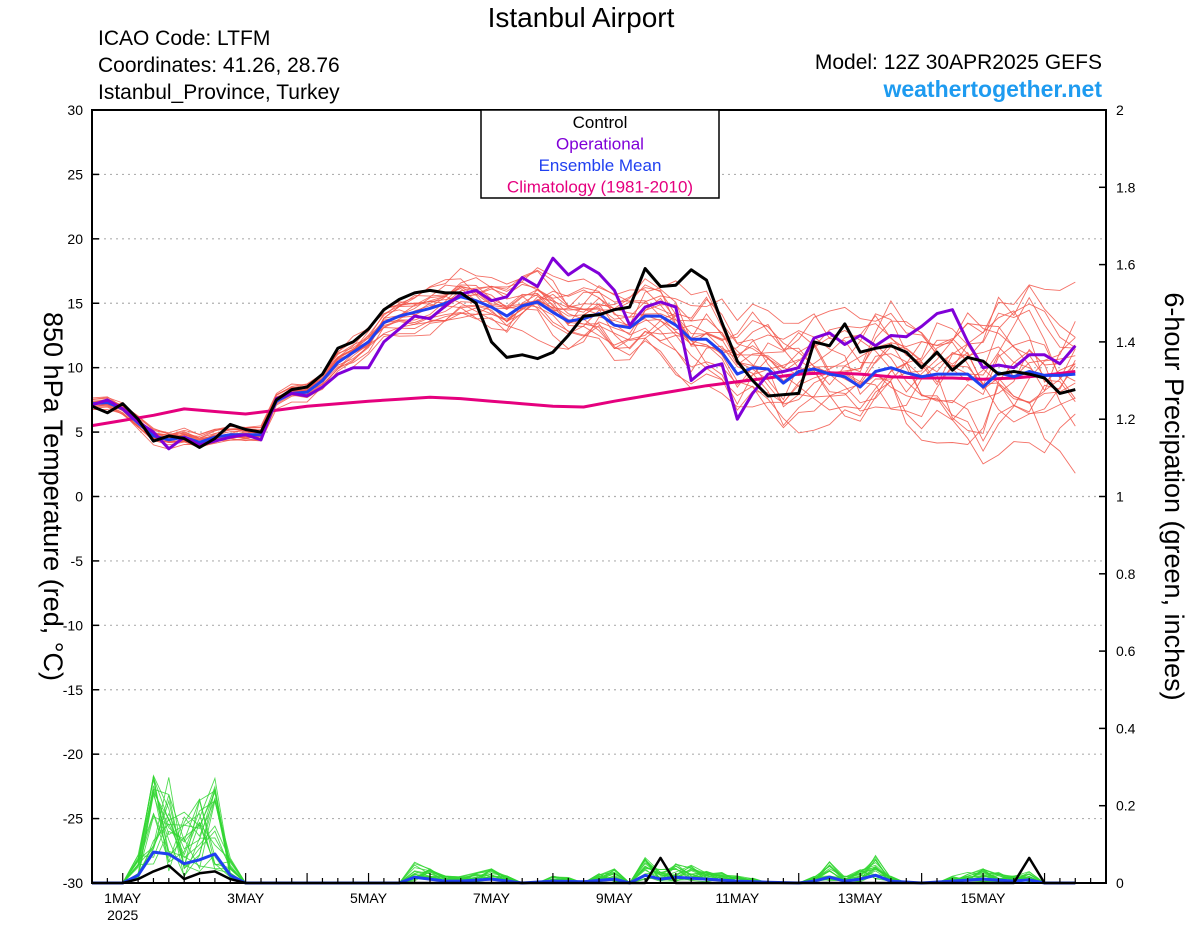 This screenshot has width=1200, height=927. What do you see at coordinates (246, 898) in the screenshot?
I see `x-tick-label: 3MAY` at bounding box center [246, 898].